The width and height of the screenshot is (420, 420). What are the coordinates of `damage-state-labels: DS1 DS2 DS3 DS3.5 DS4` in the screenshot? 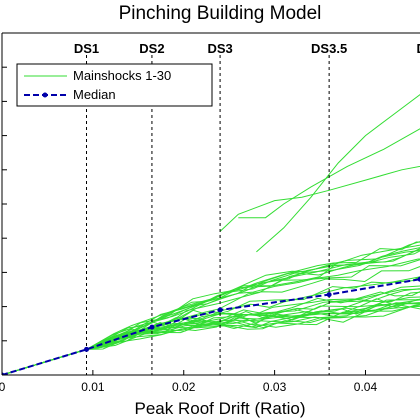 It's located at (247, 48).